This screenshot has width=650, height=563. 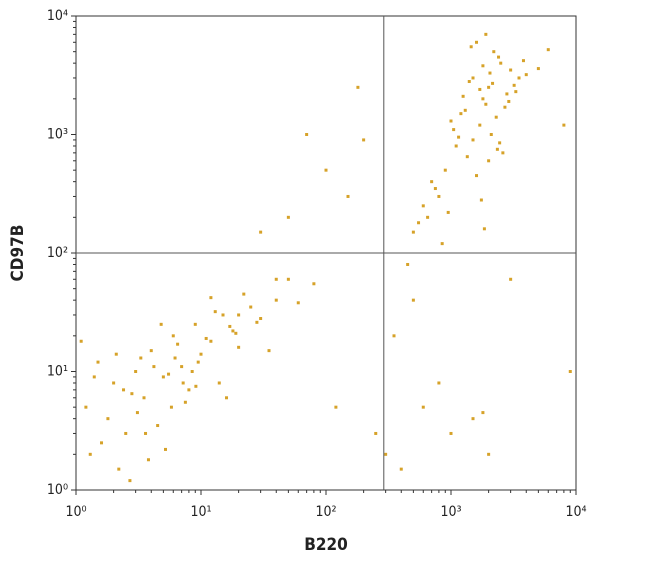 What do you see at coordinates (200, 512) in the screenshot?
I see `x-tick-label: 10¹` at bounding box center [200, 512].